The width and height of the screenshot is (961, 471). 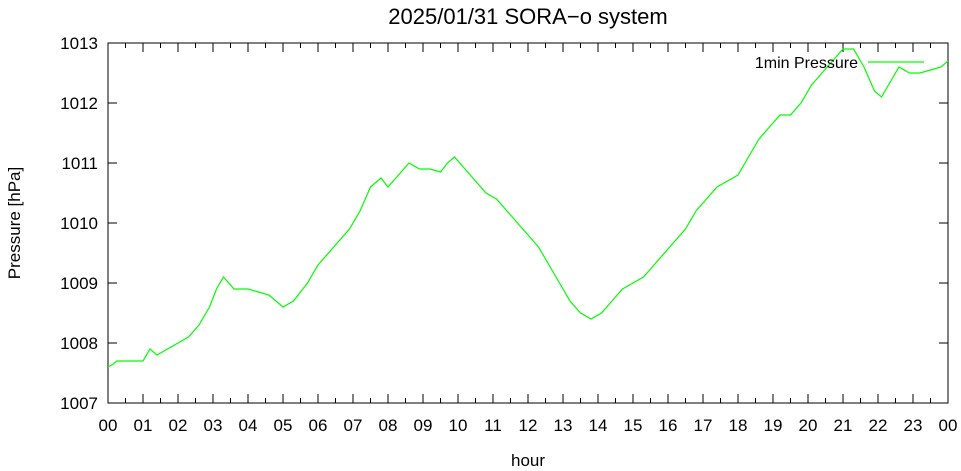 I want to click on chart-title: 2025/01/31 SORA−o system, so click(x=527, y=16).